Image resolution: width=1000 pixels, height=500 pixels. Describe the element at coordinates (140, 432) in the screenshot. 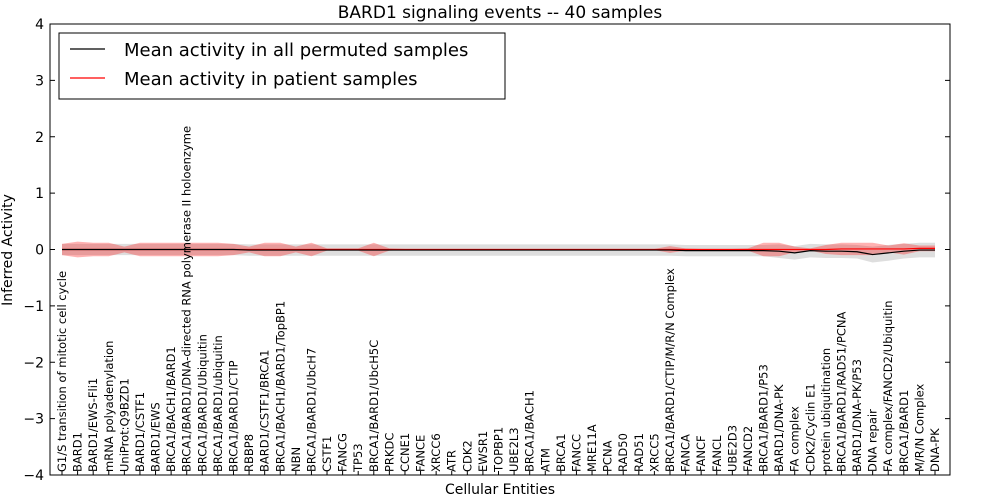

I see `category-label: BARD1/CSTF1` at that location.